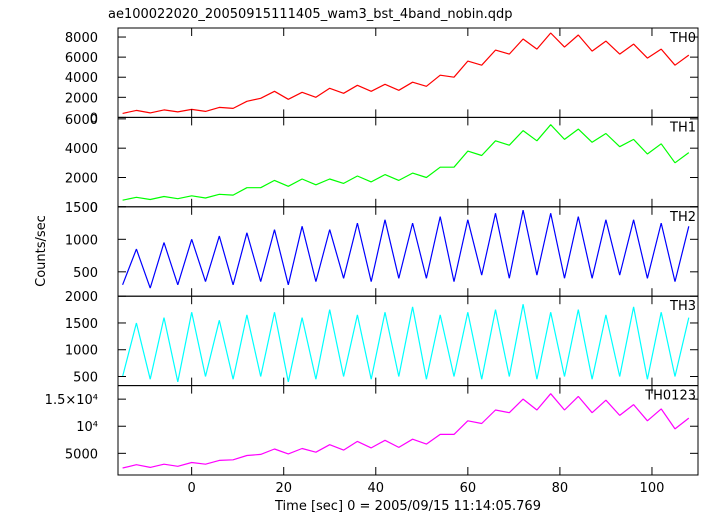 This screenshot has height=516, width=717. Describe the element at coordinates (682, 38) in the screenshot. I see `panel-label: TH0` at that location.